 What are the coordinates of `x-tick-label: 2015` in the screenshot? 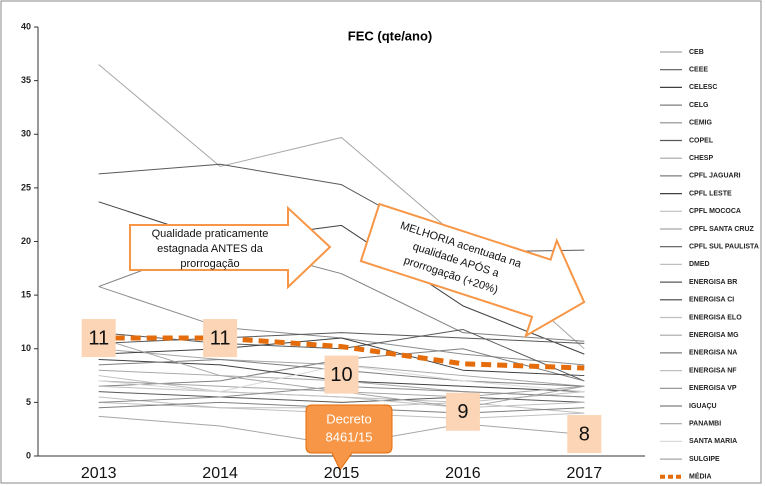 It's located at (342, 473).